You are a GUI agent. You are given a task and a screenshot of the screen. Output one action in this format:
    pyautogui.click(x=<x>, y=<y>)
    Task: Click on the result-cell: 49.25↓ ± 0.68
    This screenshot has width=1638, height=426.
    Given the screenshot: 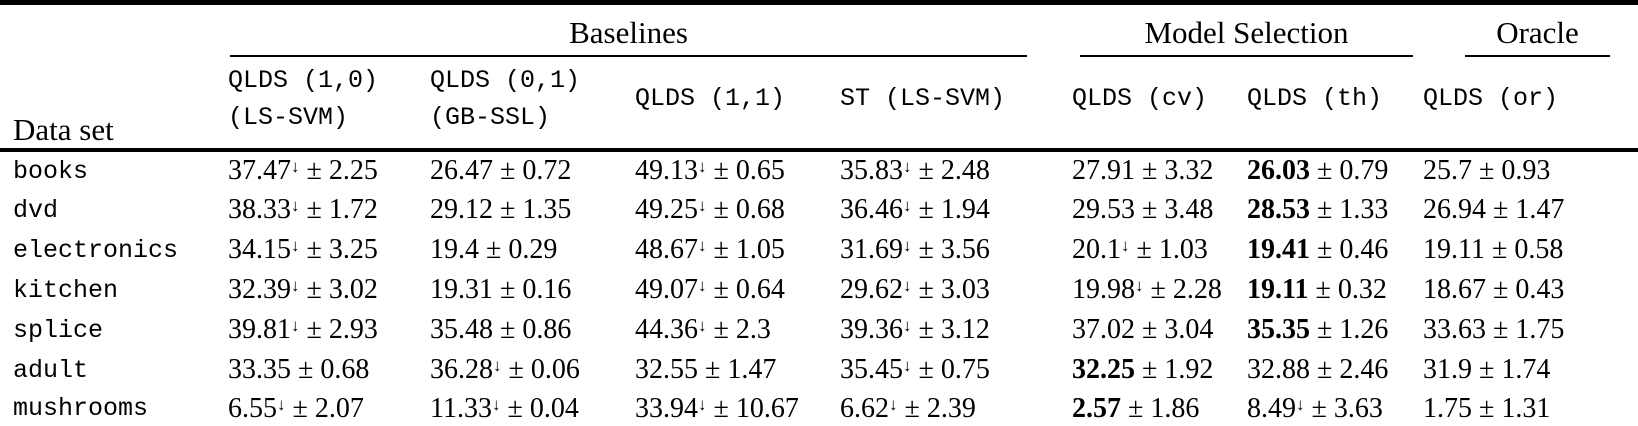 What is the action you would take?
    pyautogui.click(x=737, y=210)
    